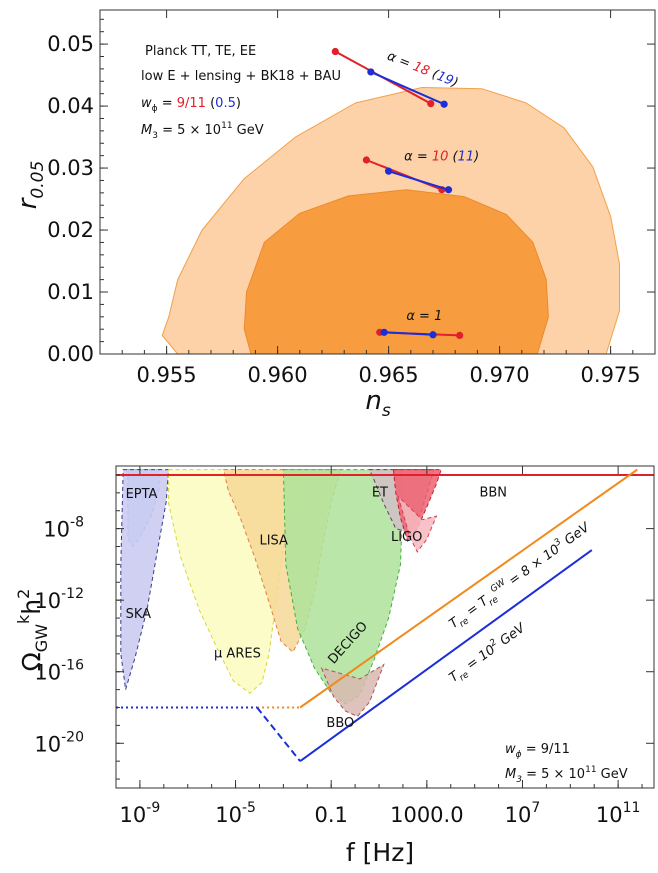 The height and width of the screenshot is (873, 658). What do you see at coordinates (511, 635) in the screenshot?
I see `tre-b-unit: GeV` at bounding box center [511, 635].